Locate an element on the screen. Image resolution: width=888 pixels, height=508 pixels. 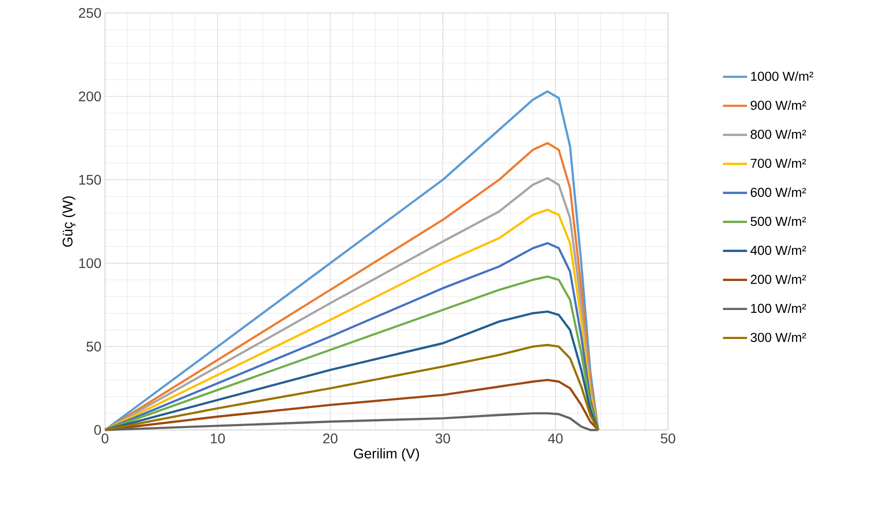
x-tick-label: 10 is located at coordinates (217, 438).